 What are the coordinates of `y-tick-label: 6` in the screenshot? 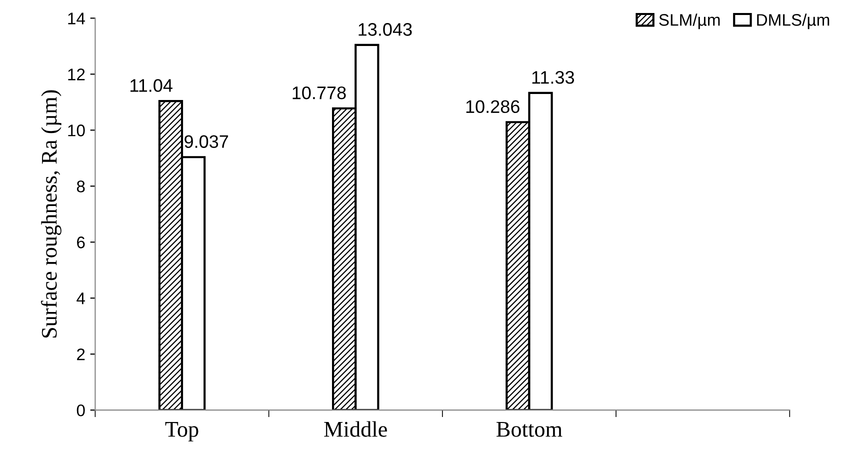 It's located at (81, 242).